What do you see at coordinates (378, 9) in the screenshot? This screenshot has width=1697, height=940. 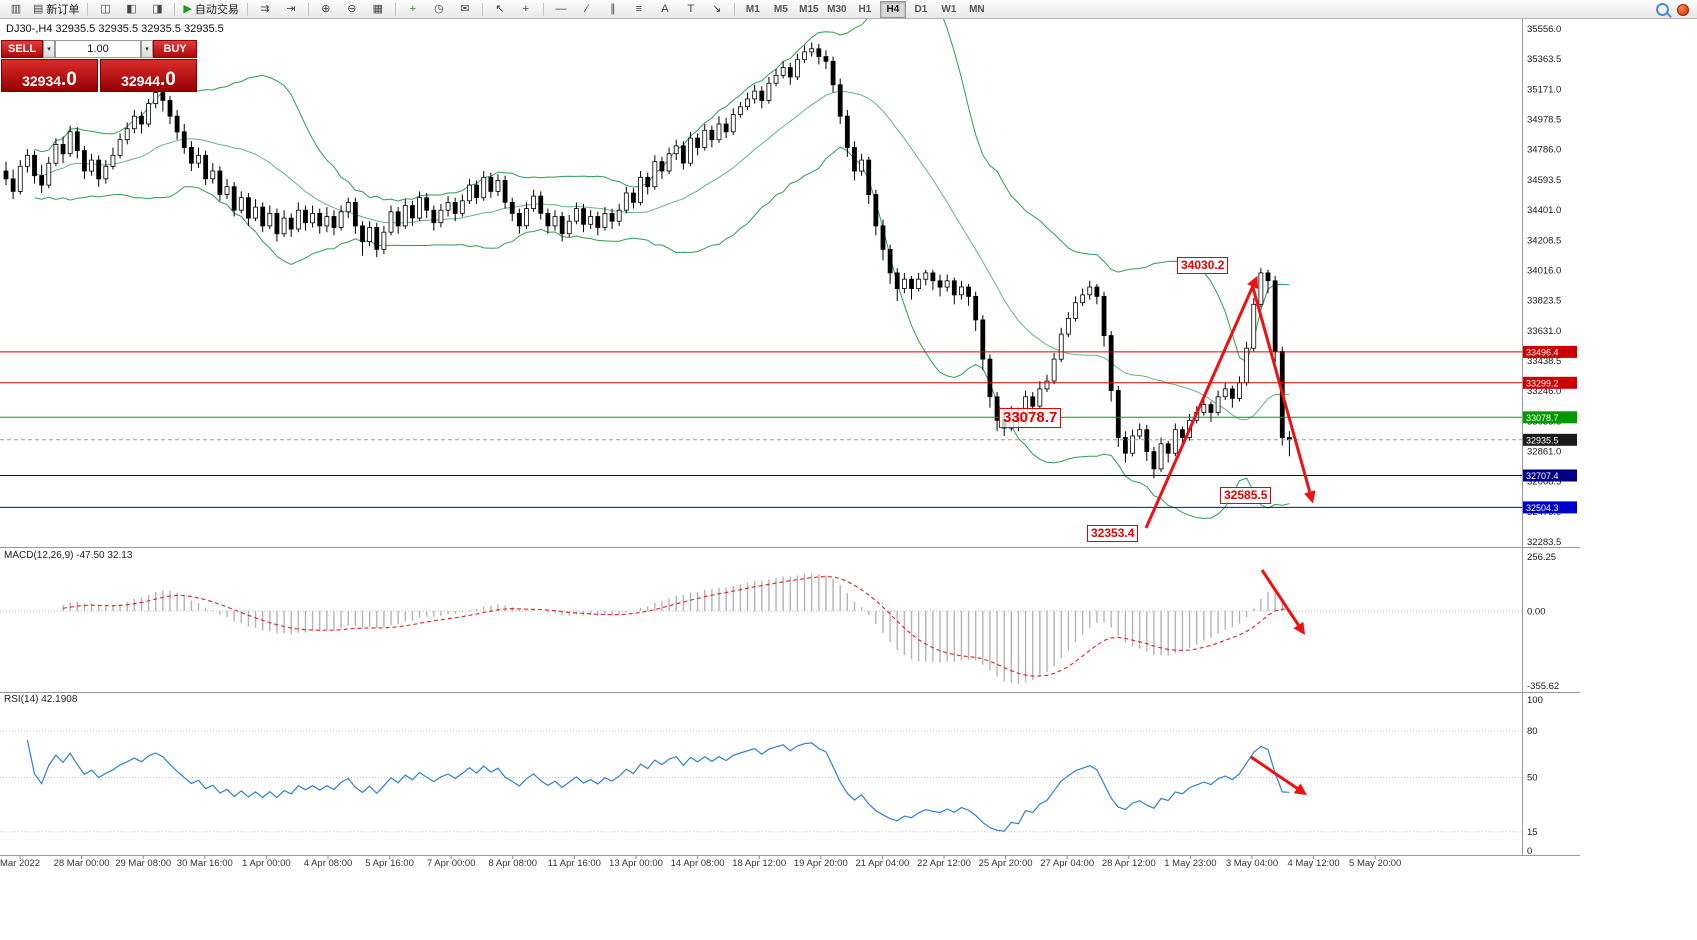 I see `tile-windows-icon: ▦` at bounding box center [378, 9].